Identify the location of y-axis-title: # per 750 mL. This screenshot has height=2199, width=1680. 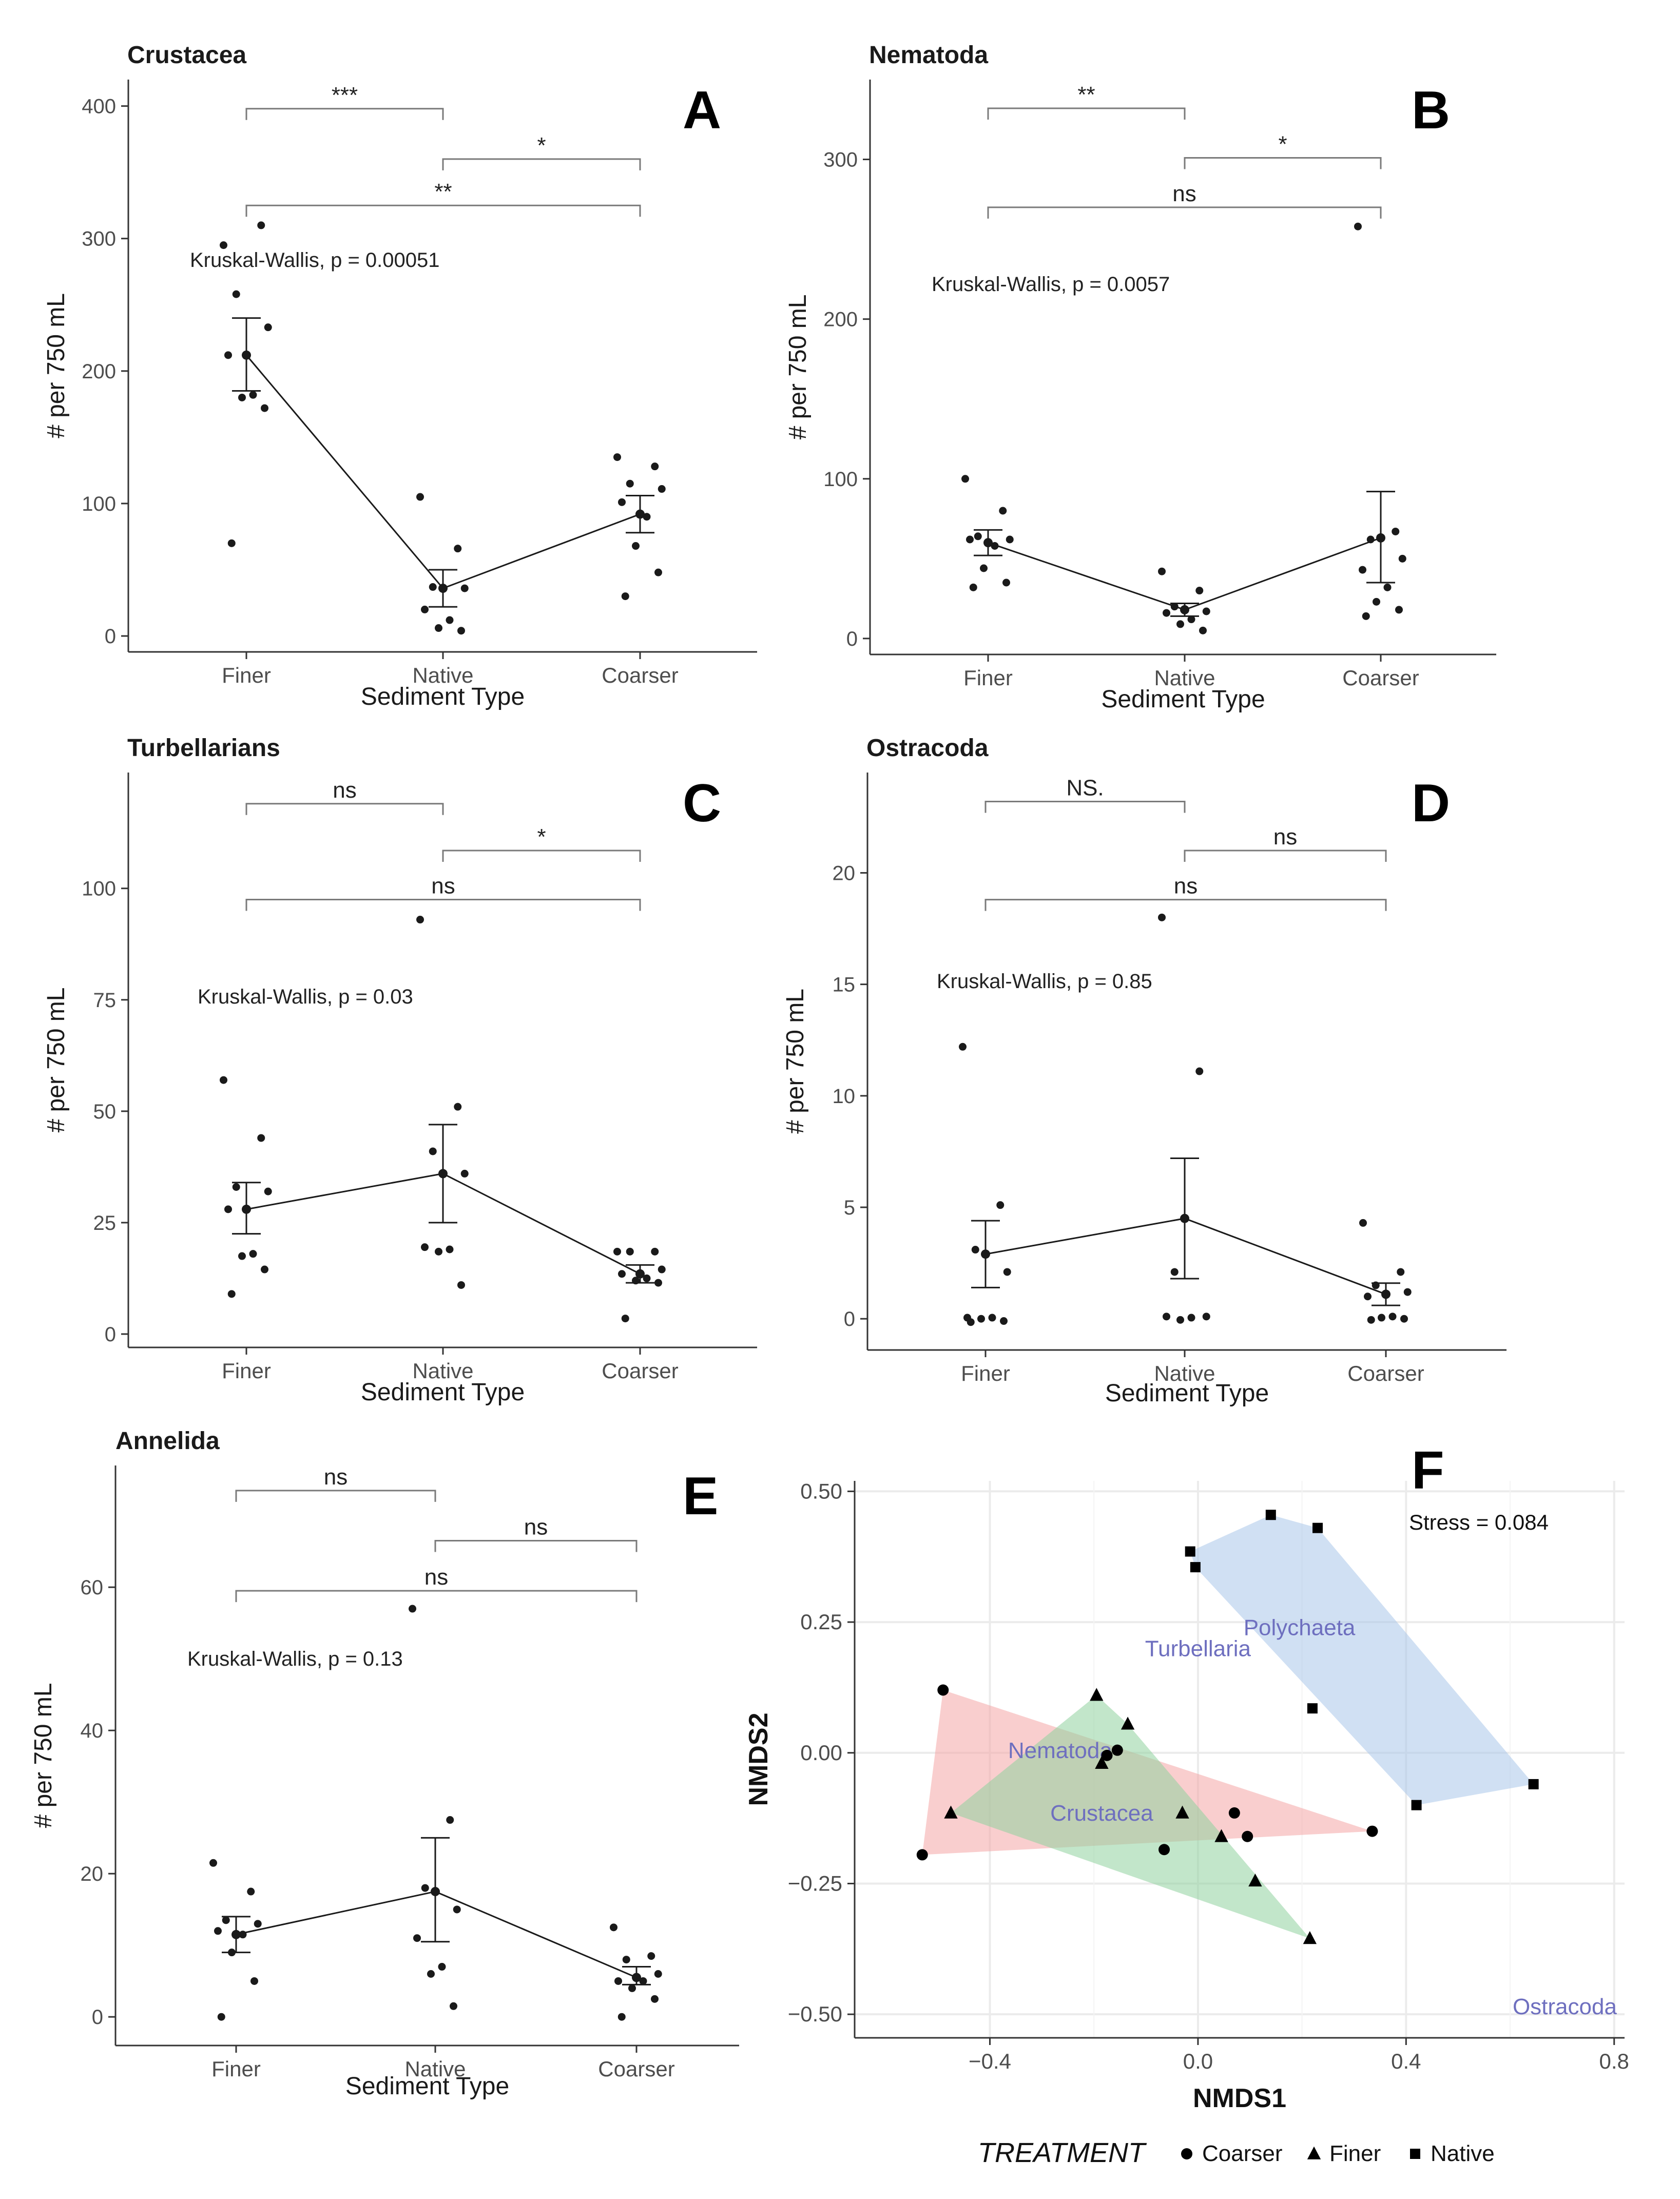
(57, 365).